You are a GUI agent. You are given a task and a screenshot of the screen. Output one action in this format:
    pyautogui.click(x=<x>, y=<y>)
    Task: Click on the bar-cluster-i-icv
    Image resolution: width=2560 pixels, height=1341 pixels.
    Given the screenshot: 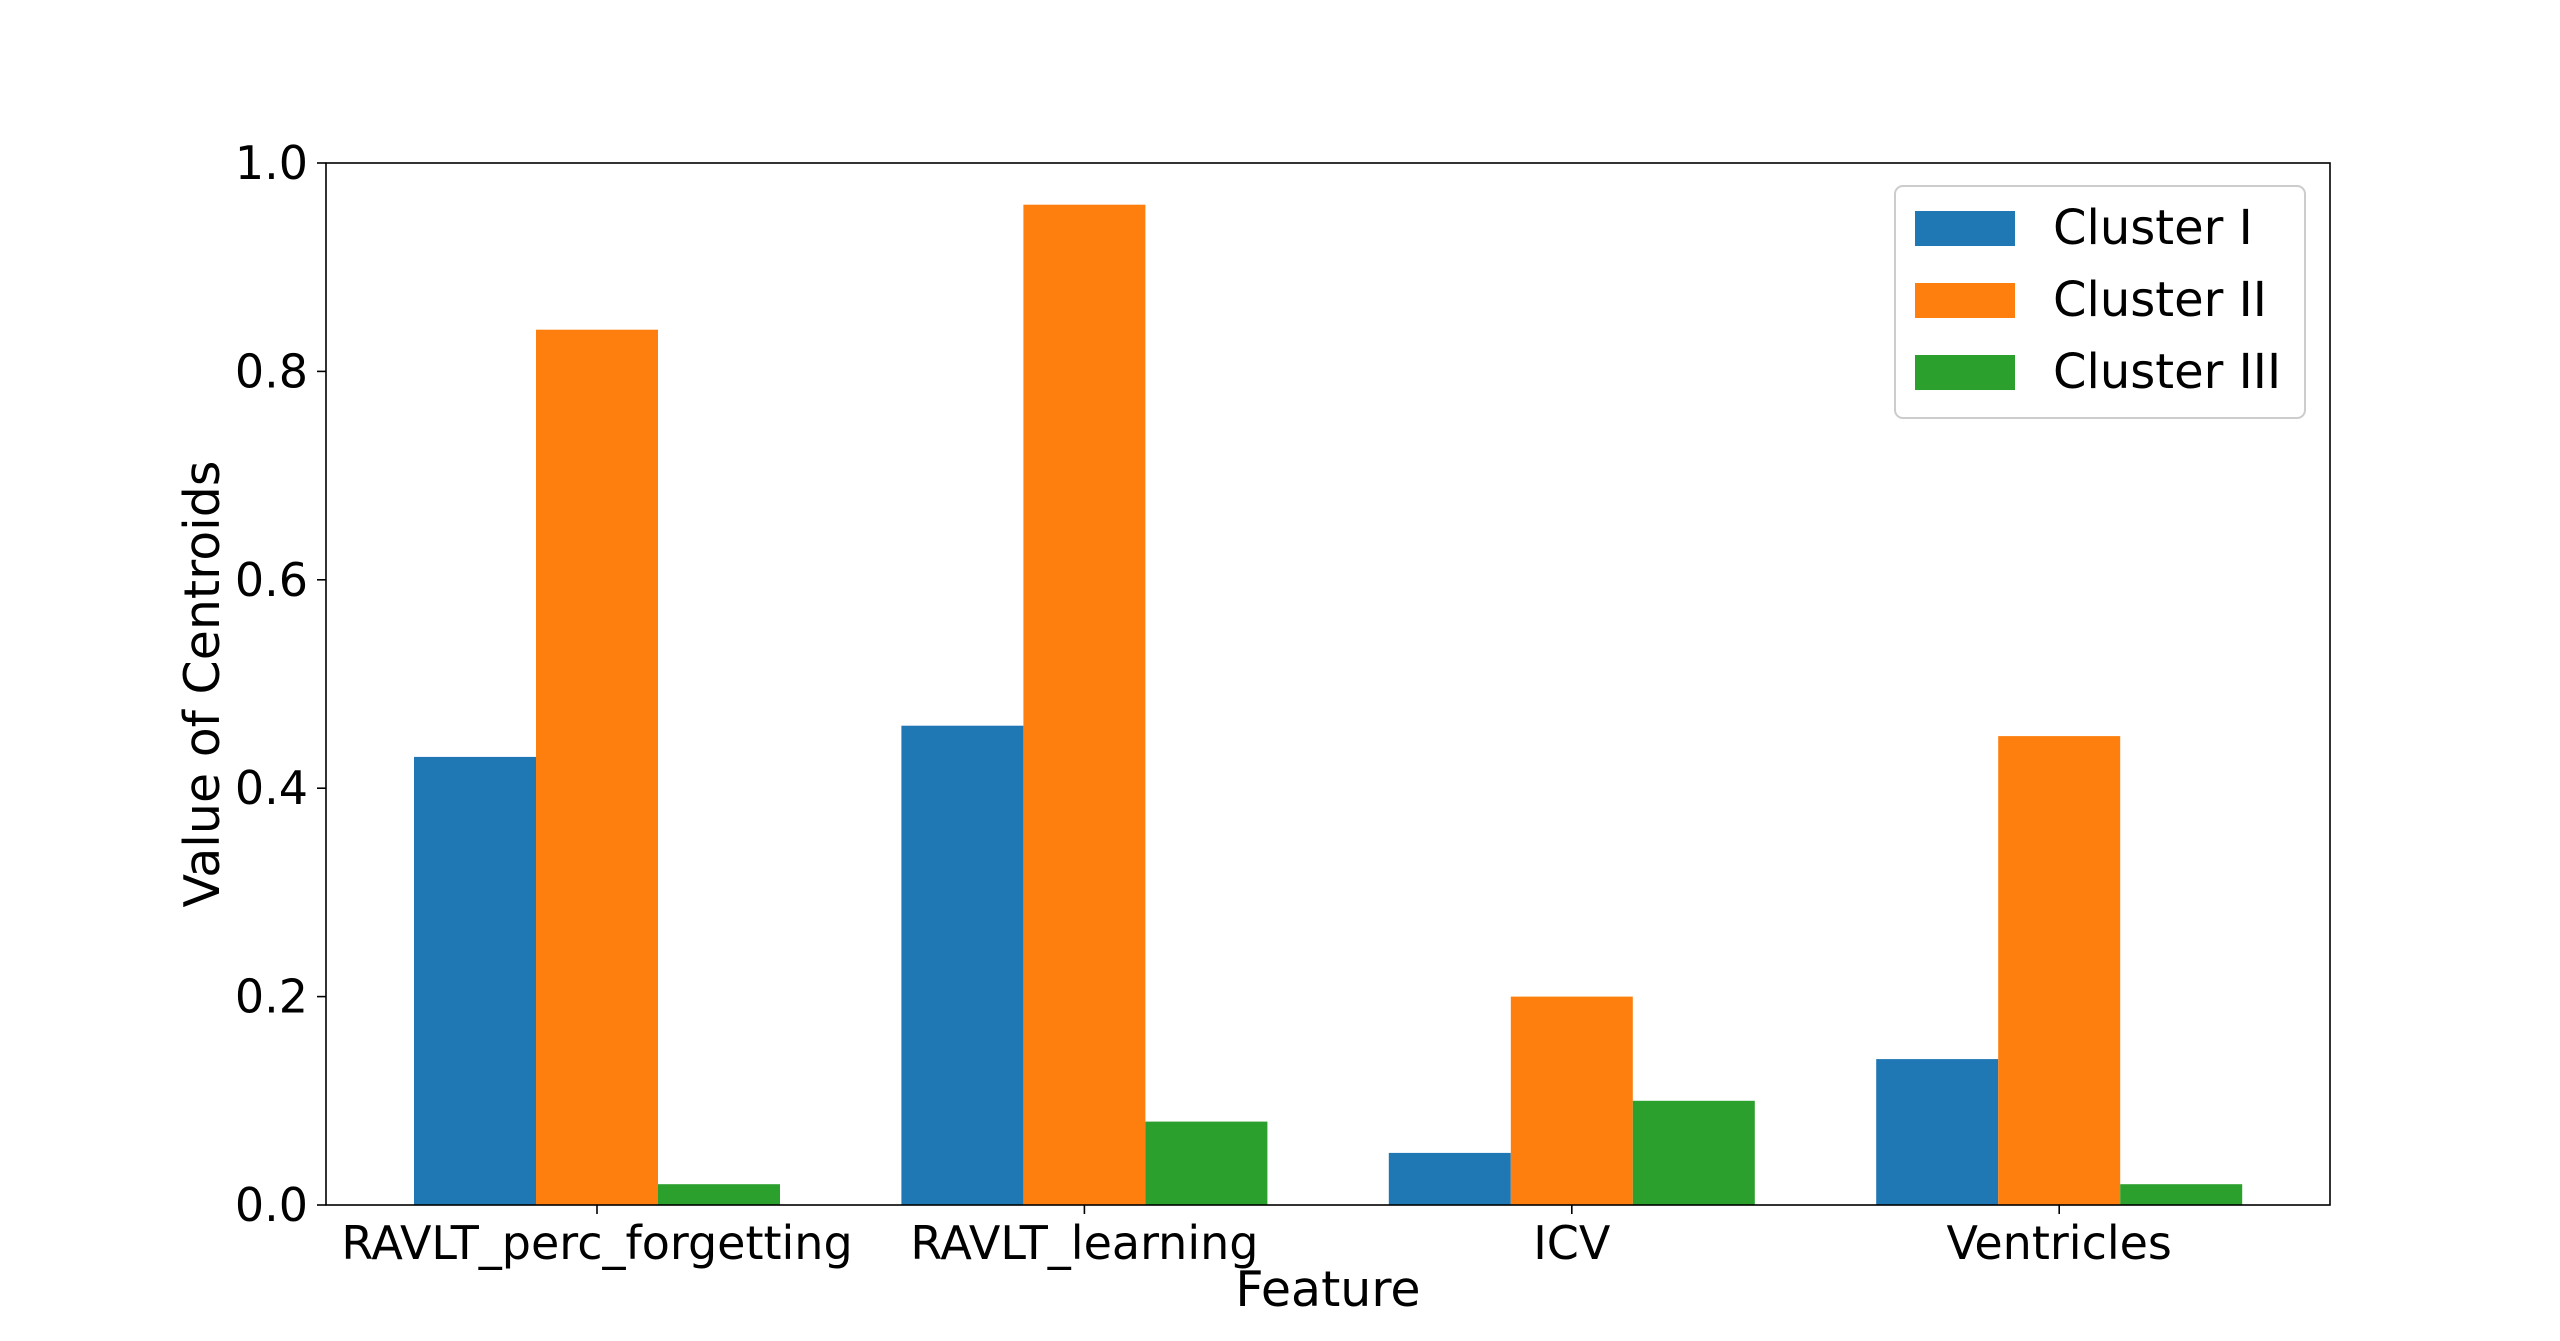 What is the action you would take?
    pyautogui.click(x=1449, y=1178)
    